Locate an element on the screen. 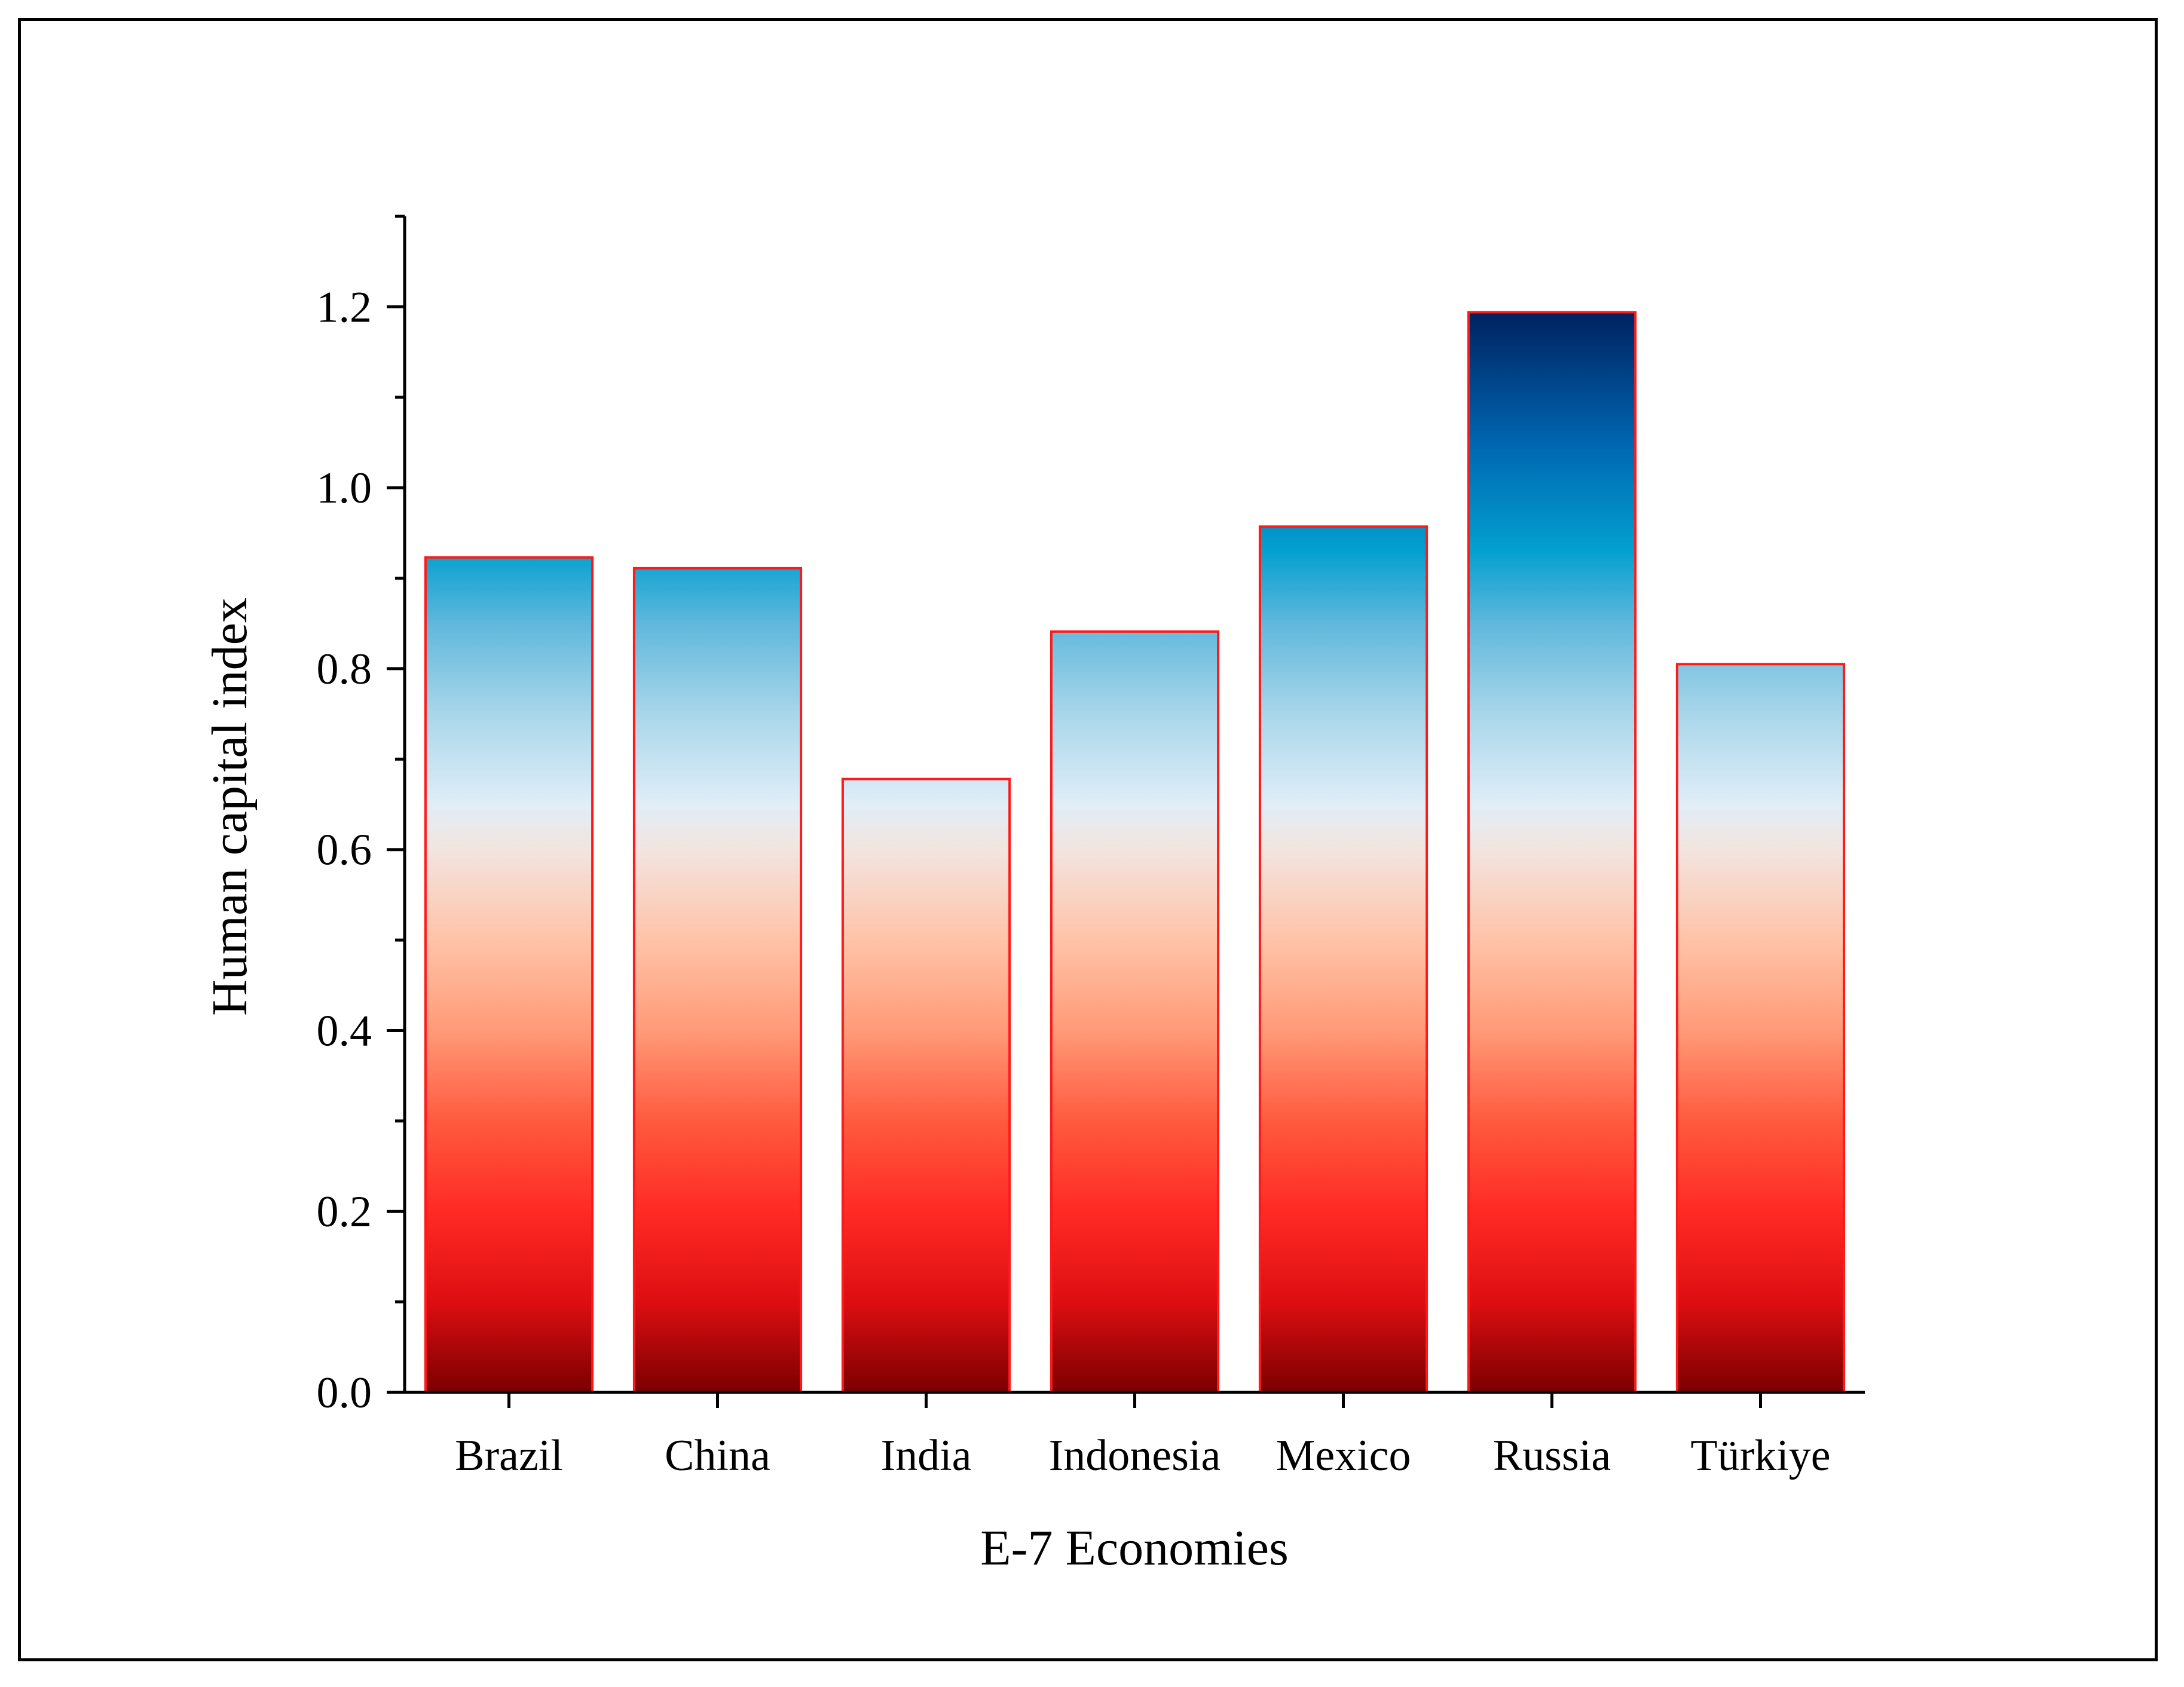  x-axis-title: E-7 Economies is located at coordinates (1135, 1548).